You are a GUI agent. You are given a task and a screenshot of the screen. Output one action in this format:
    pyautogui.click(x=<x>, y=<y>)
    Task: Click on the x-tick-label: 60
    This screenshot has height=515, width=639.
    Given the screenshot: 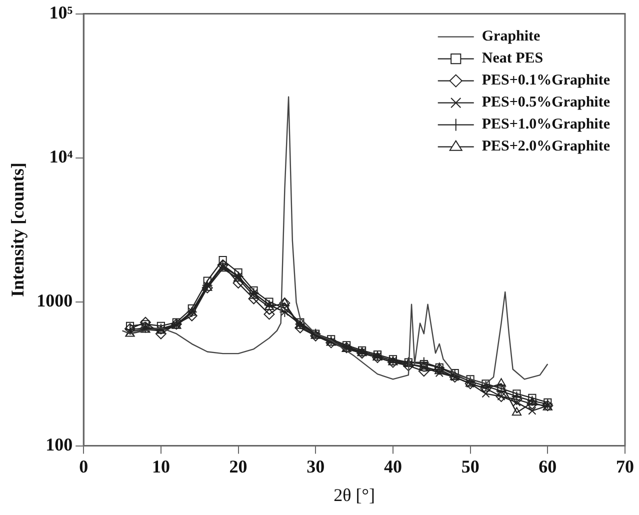 What is the action you would take?
    pyautogui.click(x=547, y=466)
    